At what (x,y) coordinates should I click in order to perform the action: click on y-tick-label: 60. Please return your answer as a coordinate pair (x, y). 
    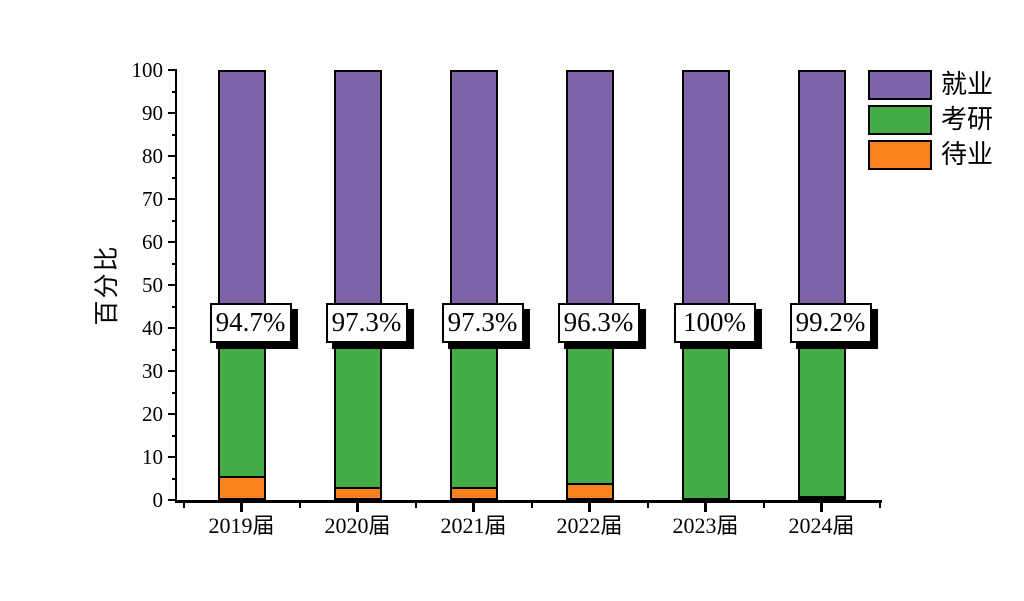
    Looking at the image, I should click on (152, 242).